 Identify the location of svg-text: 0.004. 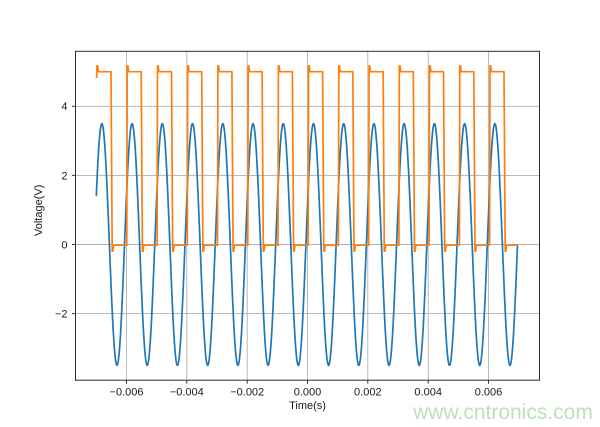
(428, 393).